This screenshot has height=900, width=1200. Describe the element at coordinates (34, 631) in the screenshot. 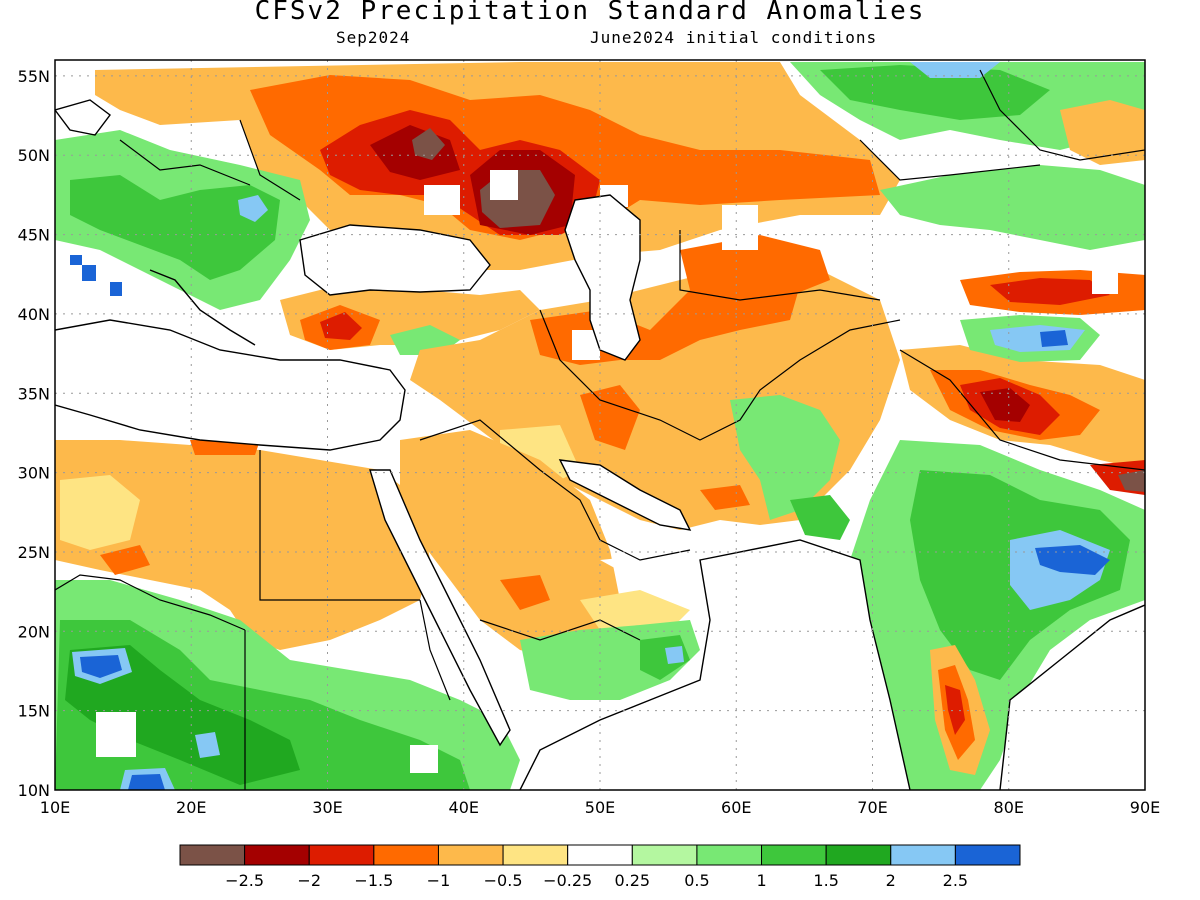

I see `lat-tick-label: 20N` at that location.